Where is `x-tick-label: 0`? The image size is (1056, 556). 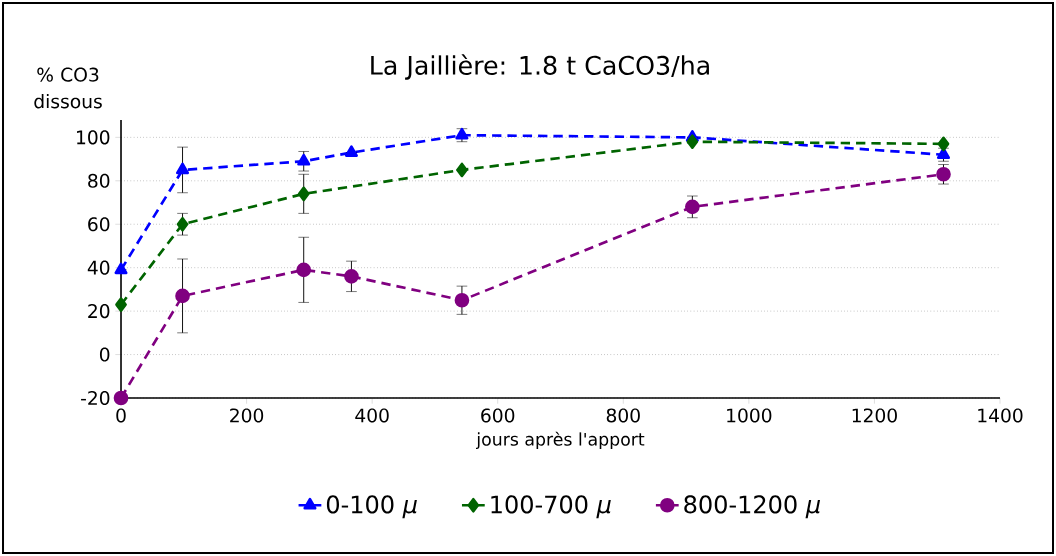 x-tick-label: 0 is located at coordinates (121, 415).